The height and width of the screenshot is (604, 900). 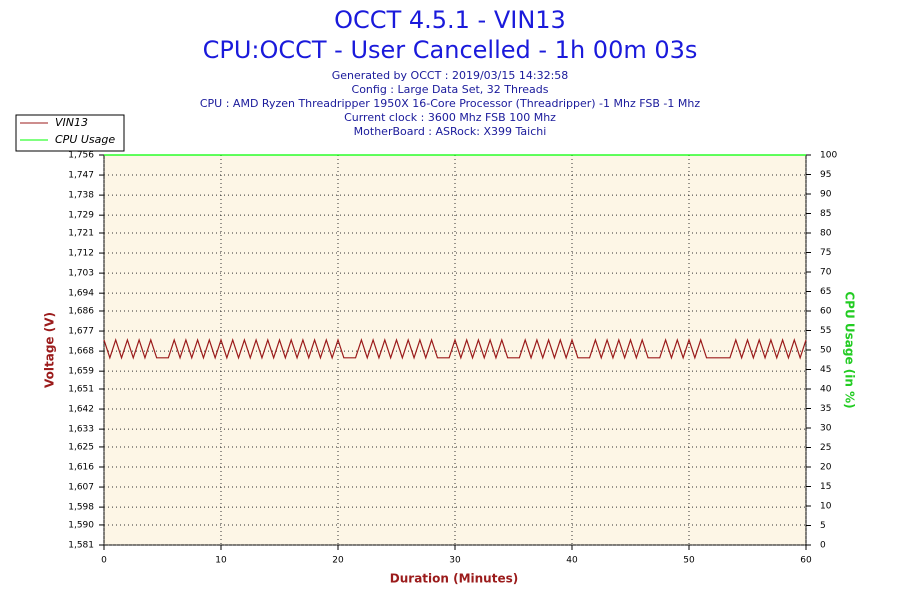 What do you see at coordinates (450, 117) in the screenshot?
I see `info-line: Current clock : 3600 Mhz FSB 100 Mhz` at bounding box center [450, 117].